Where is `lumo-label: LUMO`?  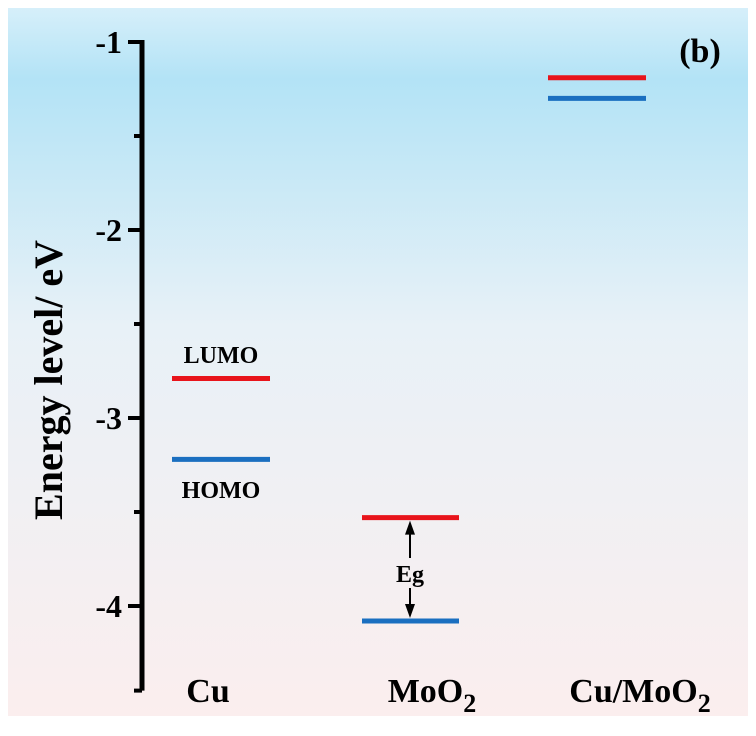
lumo-label: LUMO is located at coordinates (221, 356).